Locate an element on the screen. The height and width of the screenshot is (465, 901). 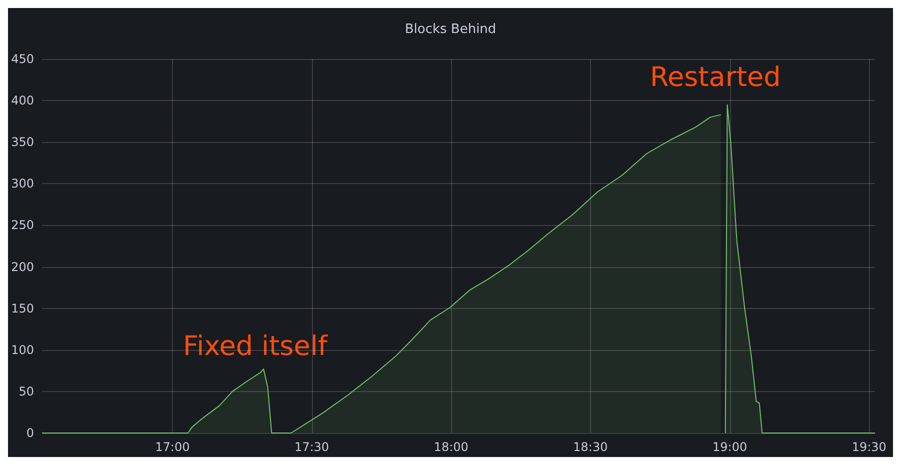
x-tick-label: 18:30 is located at coordinates (590, 447).